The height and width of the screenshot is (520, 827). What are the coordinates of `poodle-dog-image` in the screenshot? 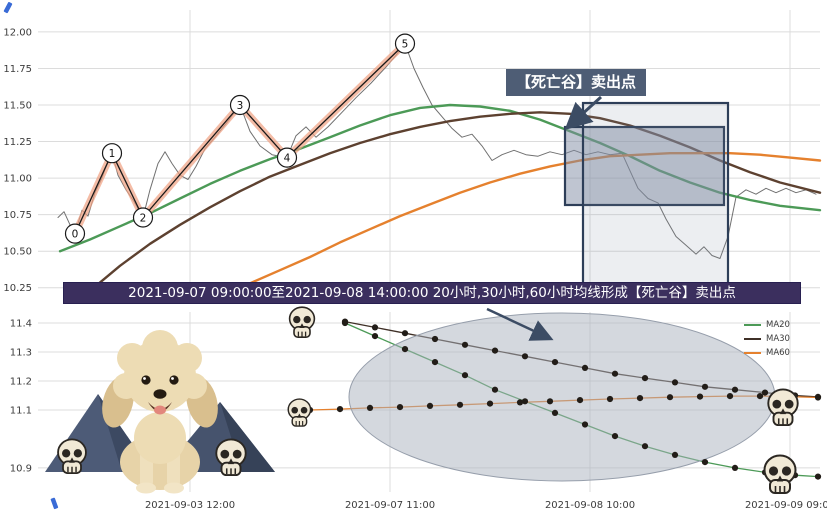 It's located at (160, 412).